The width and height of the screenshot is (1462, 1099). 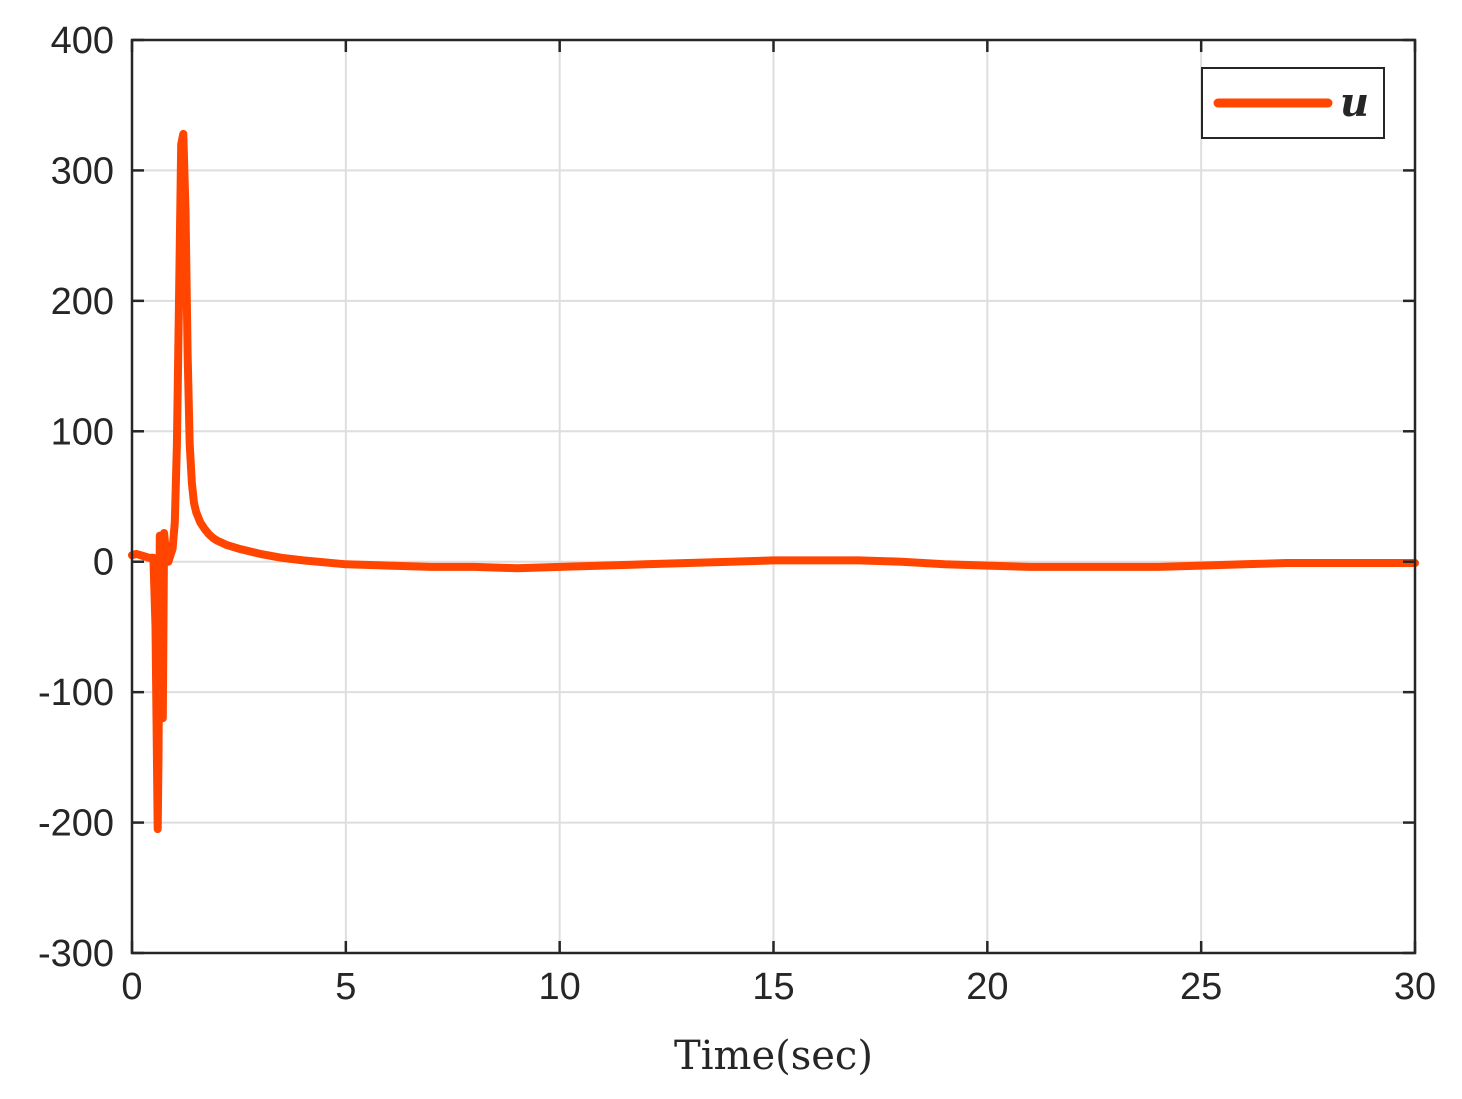 What do you see at coordinates (76, 954) in the screenshot?
I see `y-tick-label: -300` at bounding box center [76, 954].